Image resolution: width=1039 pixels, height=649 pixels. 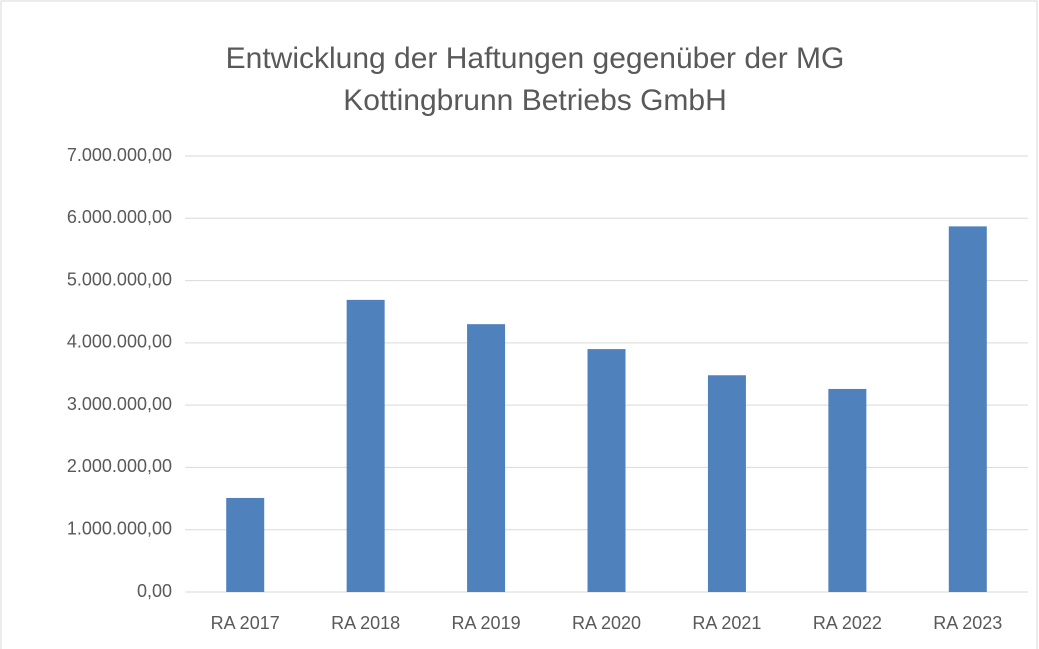 I want to click on chart-title: Kottingbrunn Betriebs GmbH, so click(x=535, y=100).